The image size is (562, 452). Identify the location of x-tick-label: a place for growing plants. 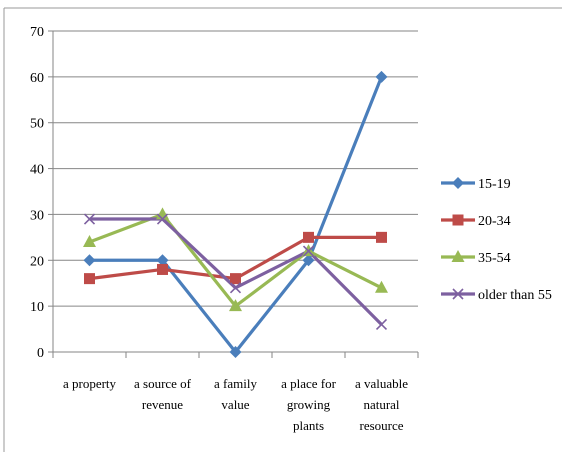
(309, 404).